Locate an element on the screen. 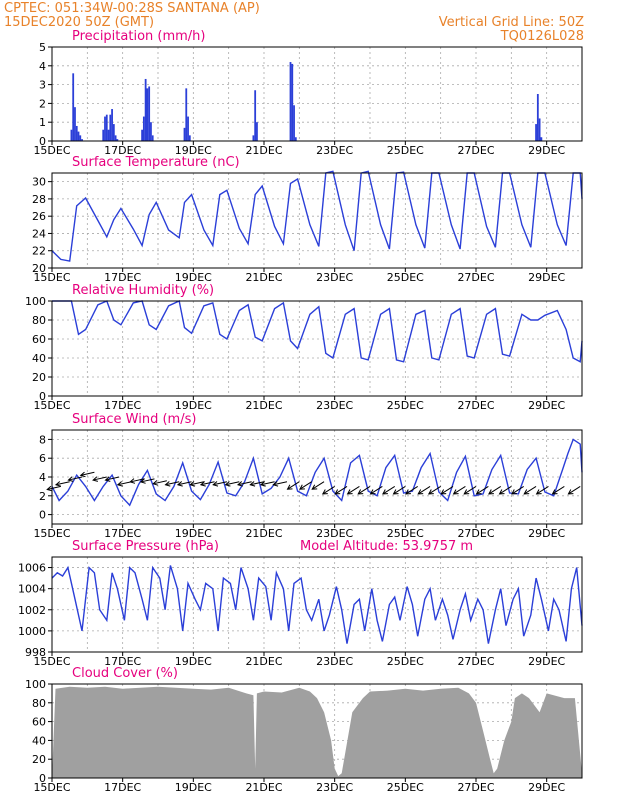  xtick-label-precipitation: 29DEC is located at coordinates (546, 150).